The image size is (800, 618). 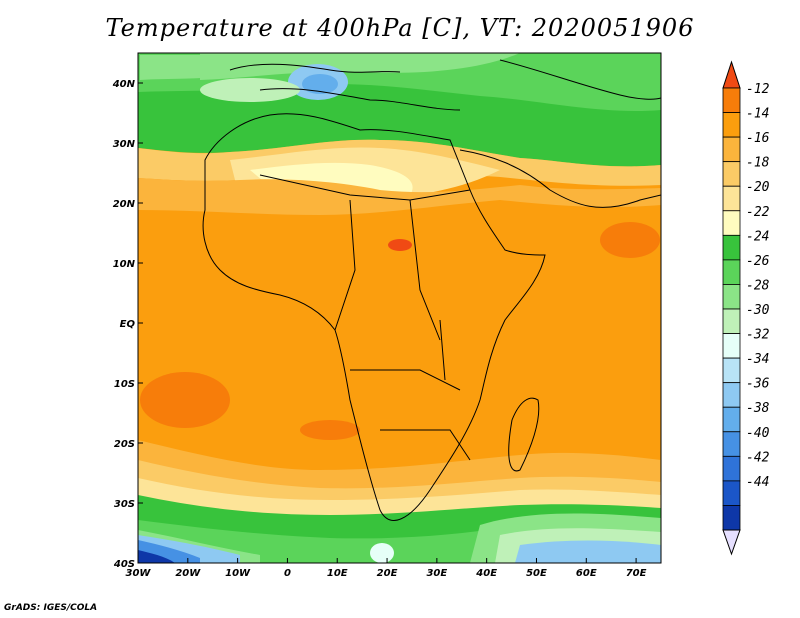 What do you see at coordinates (139, 573) in the screenshot?
I see `lon-tick-label: 30W` at bounding box center [139, 573].